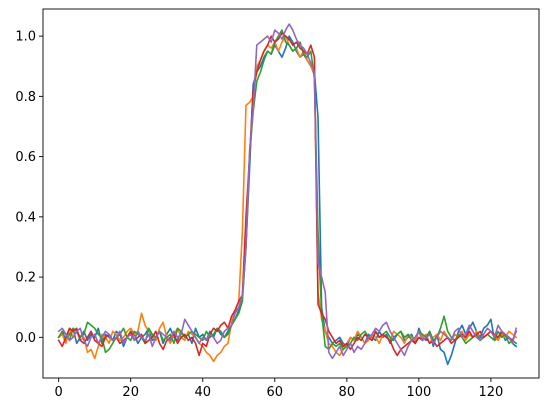 The image size is (547, 413). I want to click on x-tick-label: 60, so click(275, 392).